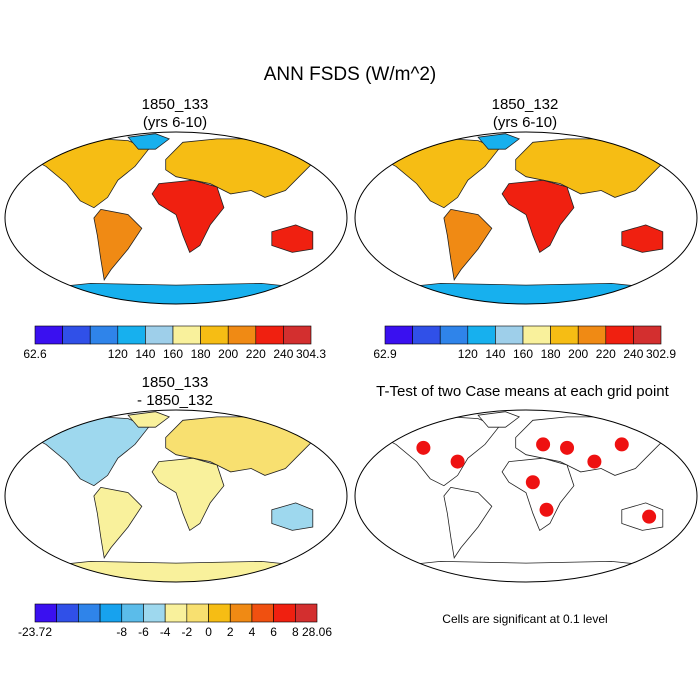 This screenshot has width=700, height=700. Describe the element at coordinates (175, 122) in the screenshot. I see `panel-1-title-line2: (yrs 6-10)` at that location.